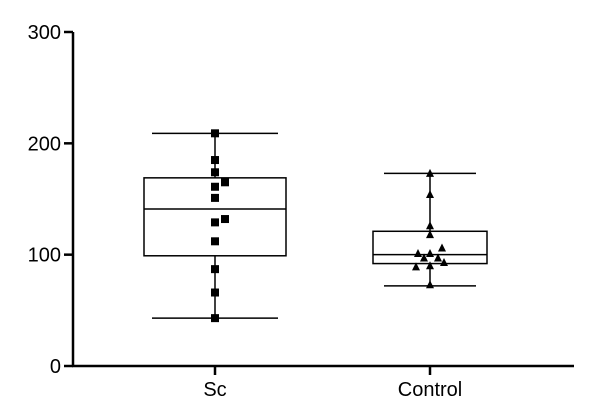 Image resolution: width=600 pixels, height=413 pixels. What do you see at coordinates (44, 256) in the screenshot?
I see `y-tick-label-100: 100` at bounding box center [44, 256].